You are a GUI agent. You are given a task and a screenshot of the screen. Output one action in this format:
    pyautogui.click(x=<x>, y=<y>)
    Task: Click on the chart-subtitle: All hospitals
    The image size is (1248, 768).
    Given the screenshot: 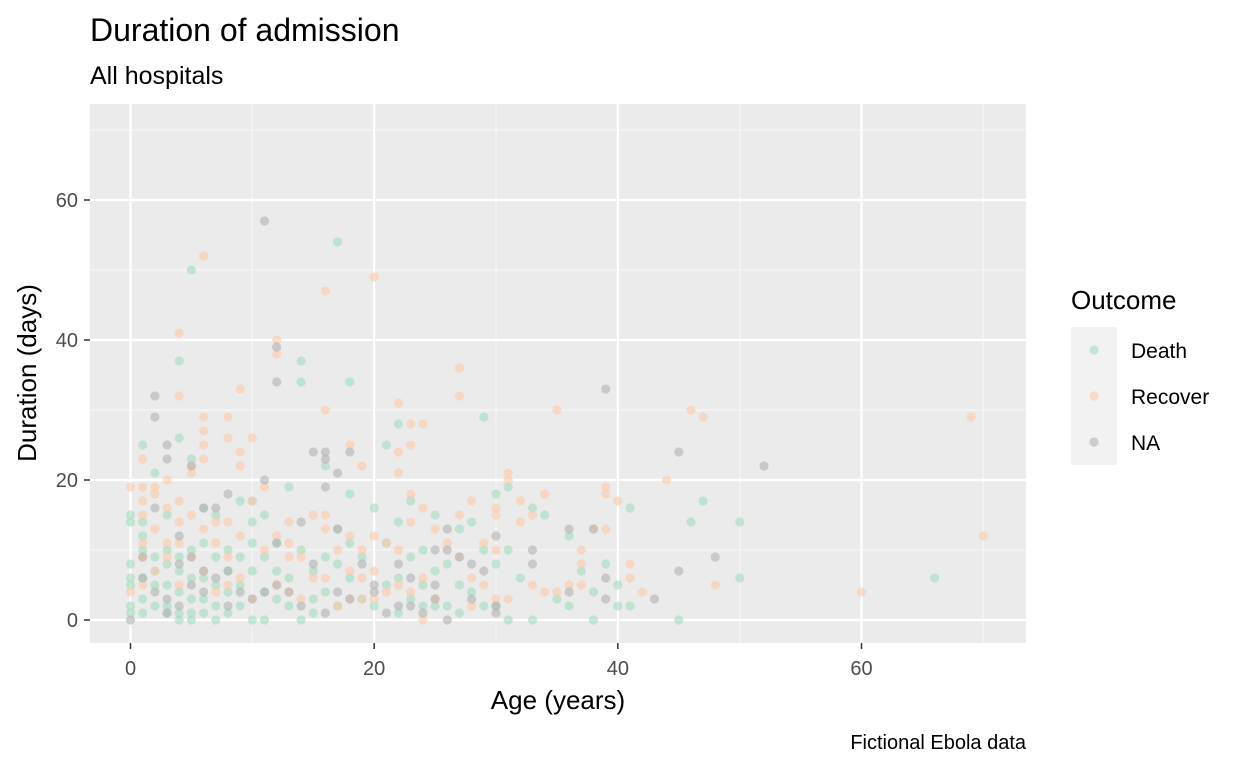 What is the action you would take?
    pyautogui.click(x=156, y=76)
    